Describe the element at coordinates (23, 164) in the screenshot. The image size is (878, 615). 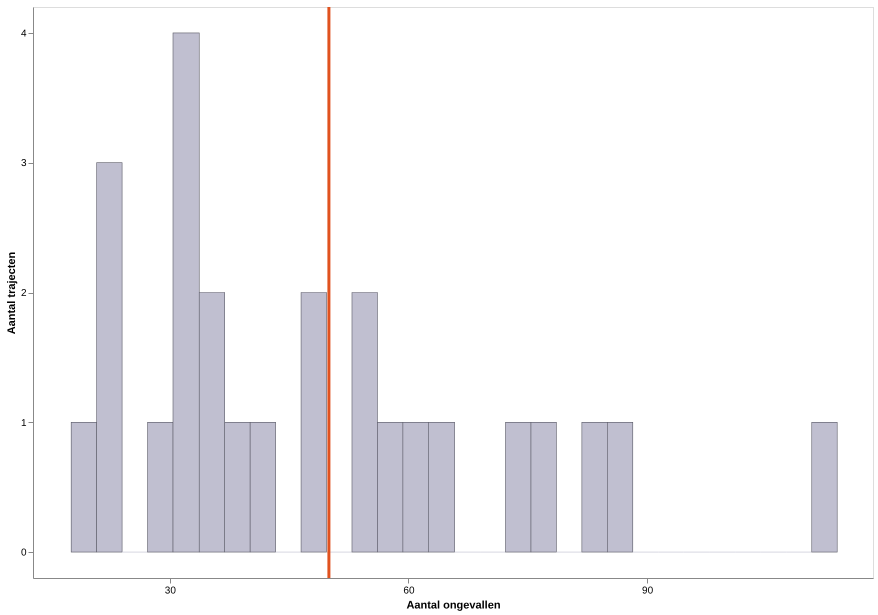
I see `y-tick-label: 3` at that location.